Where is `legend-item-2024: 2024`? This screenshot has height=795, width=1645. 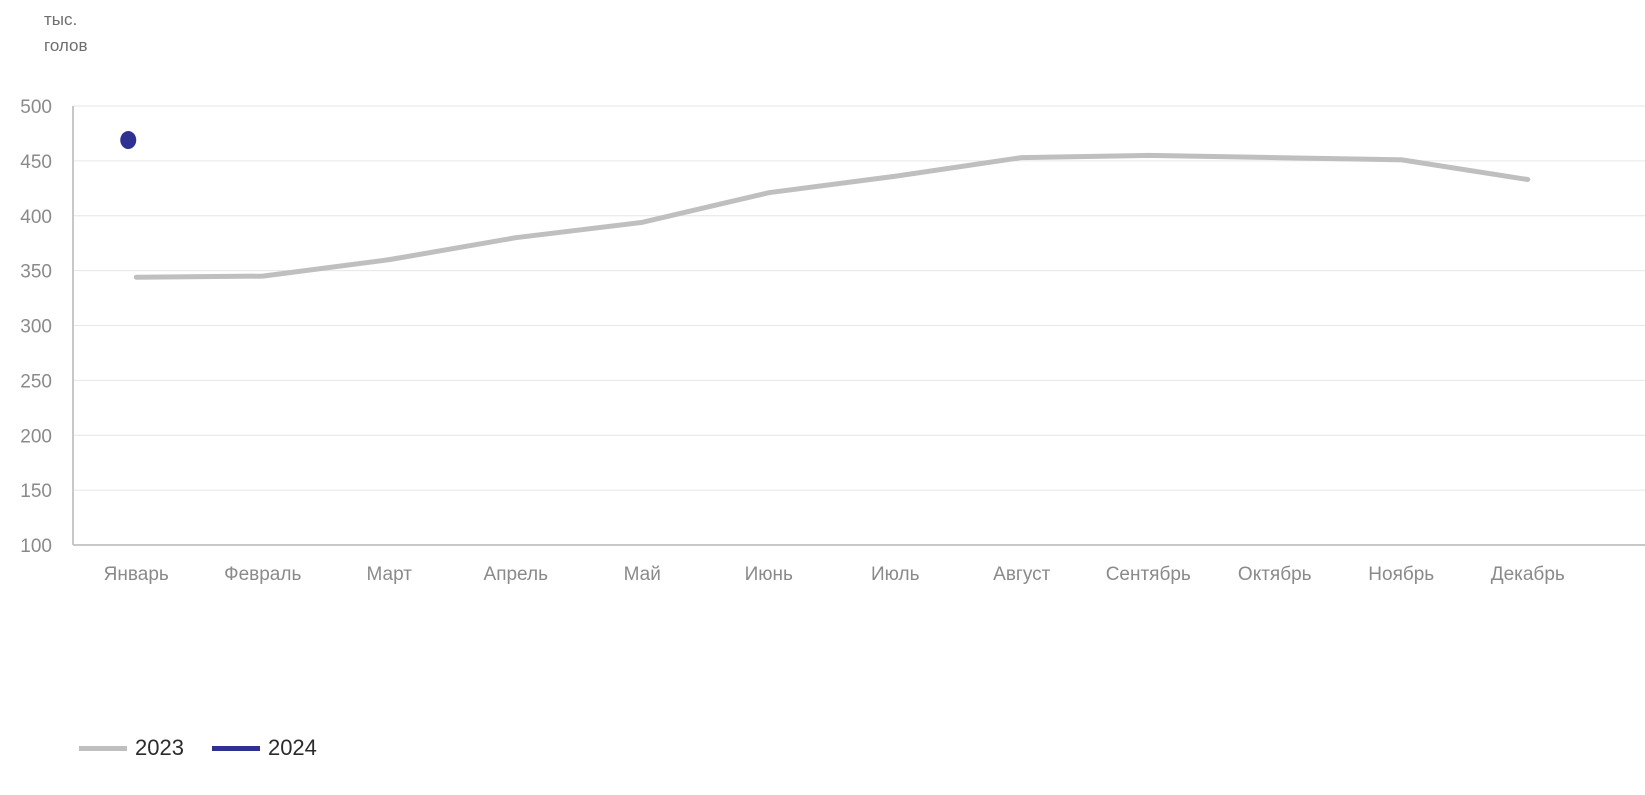
legend-item-2024: 2024 is located at coordinates (264, 748).